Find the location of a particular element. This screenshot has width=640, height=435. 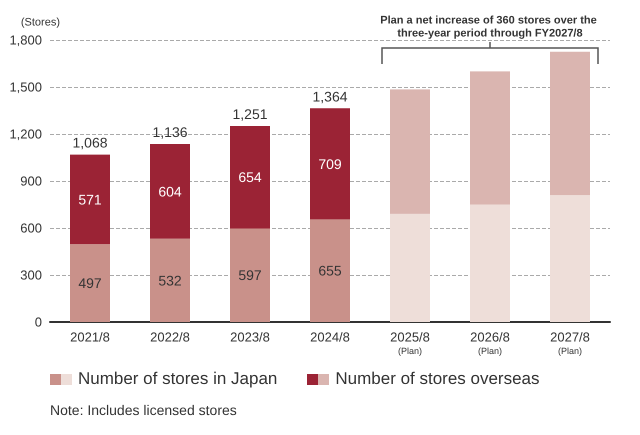

data-label: 597 is located at coordinates (250, 275).